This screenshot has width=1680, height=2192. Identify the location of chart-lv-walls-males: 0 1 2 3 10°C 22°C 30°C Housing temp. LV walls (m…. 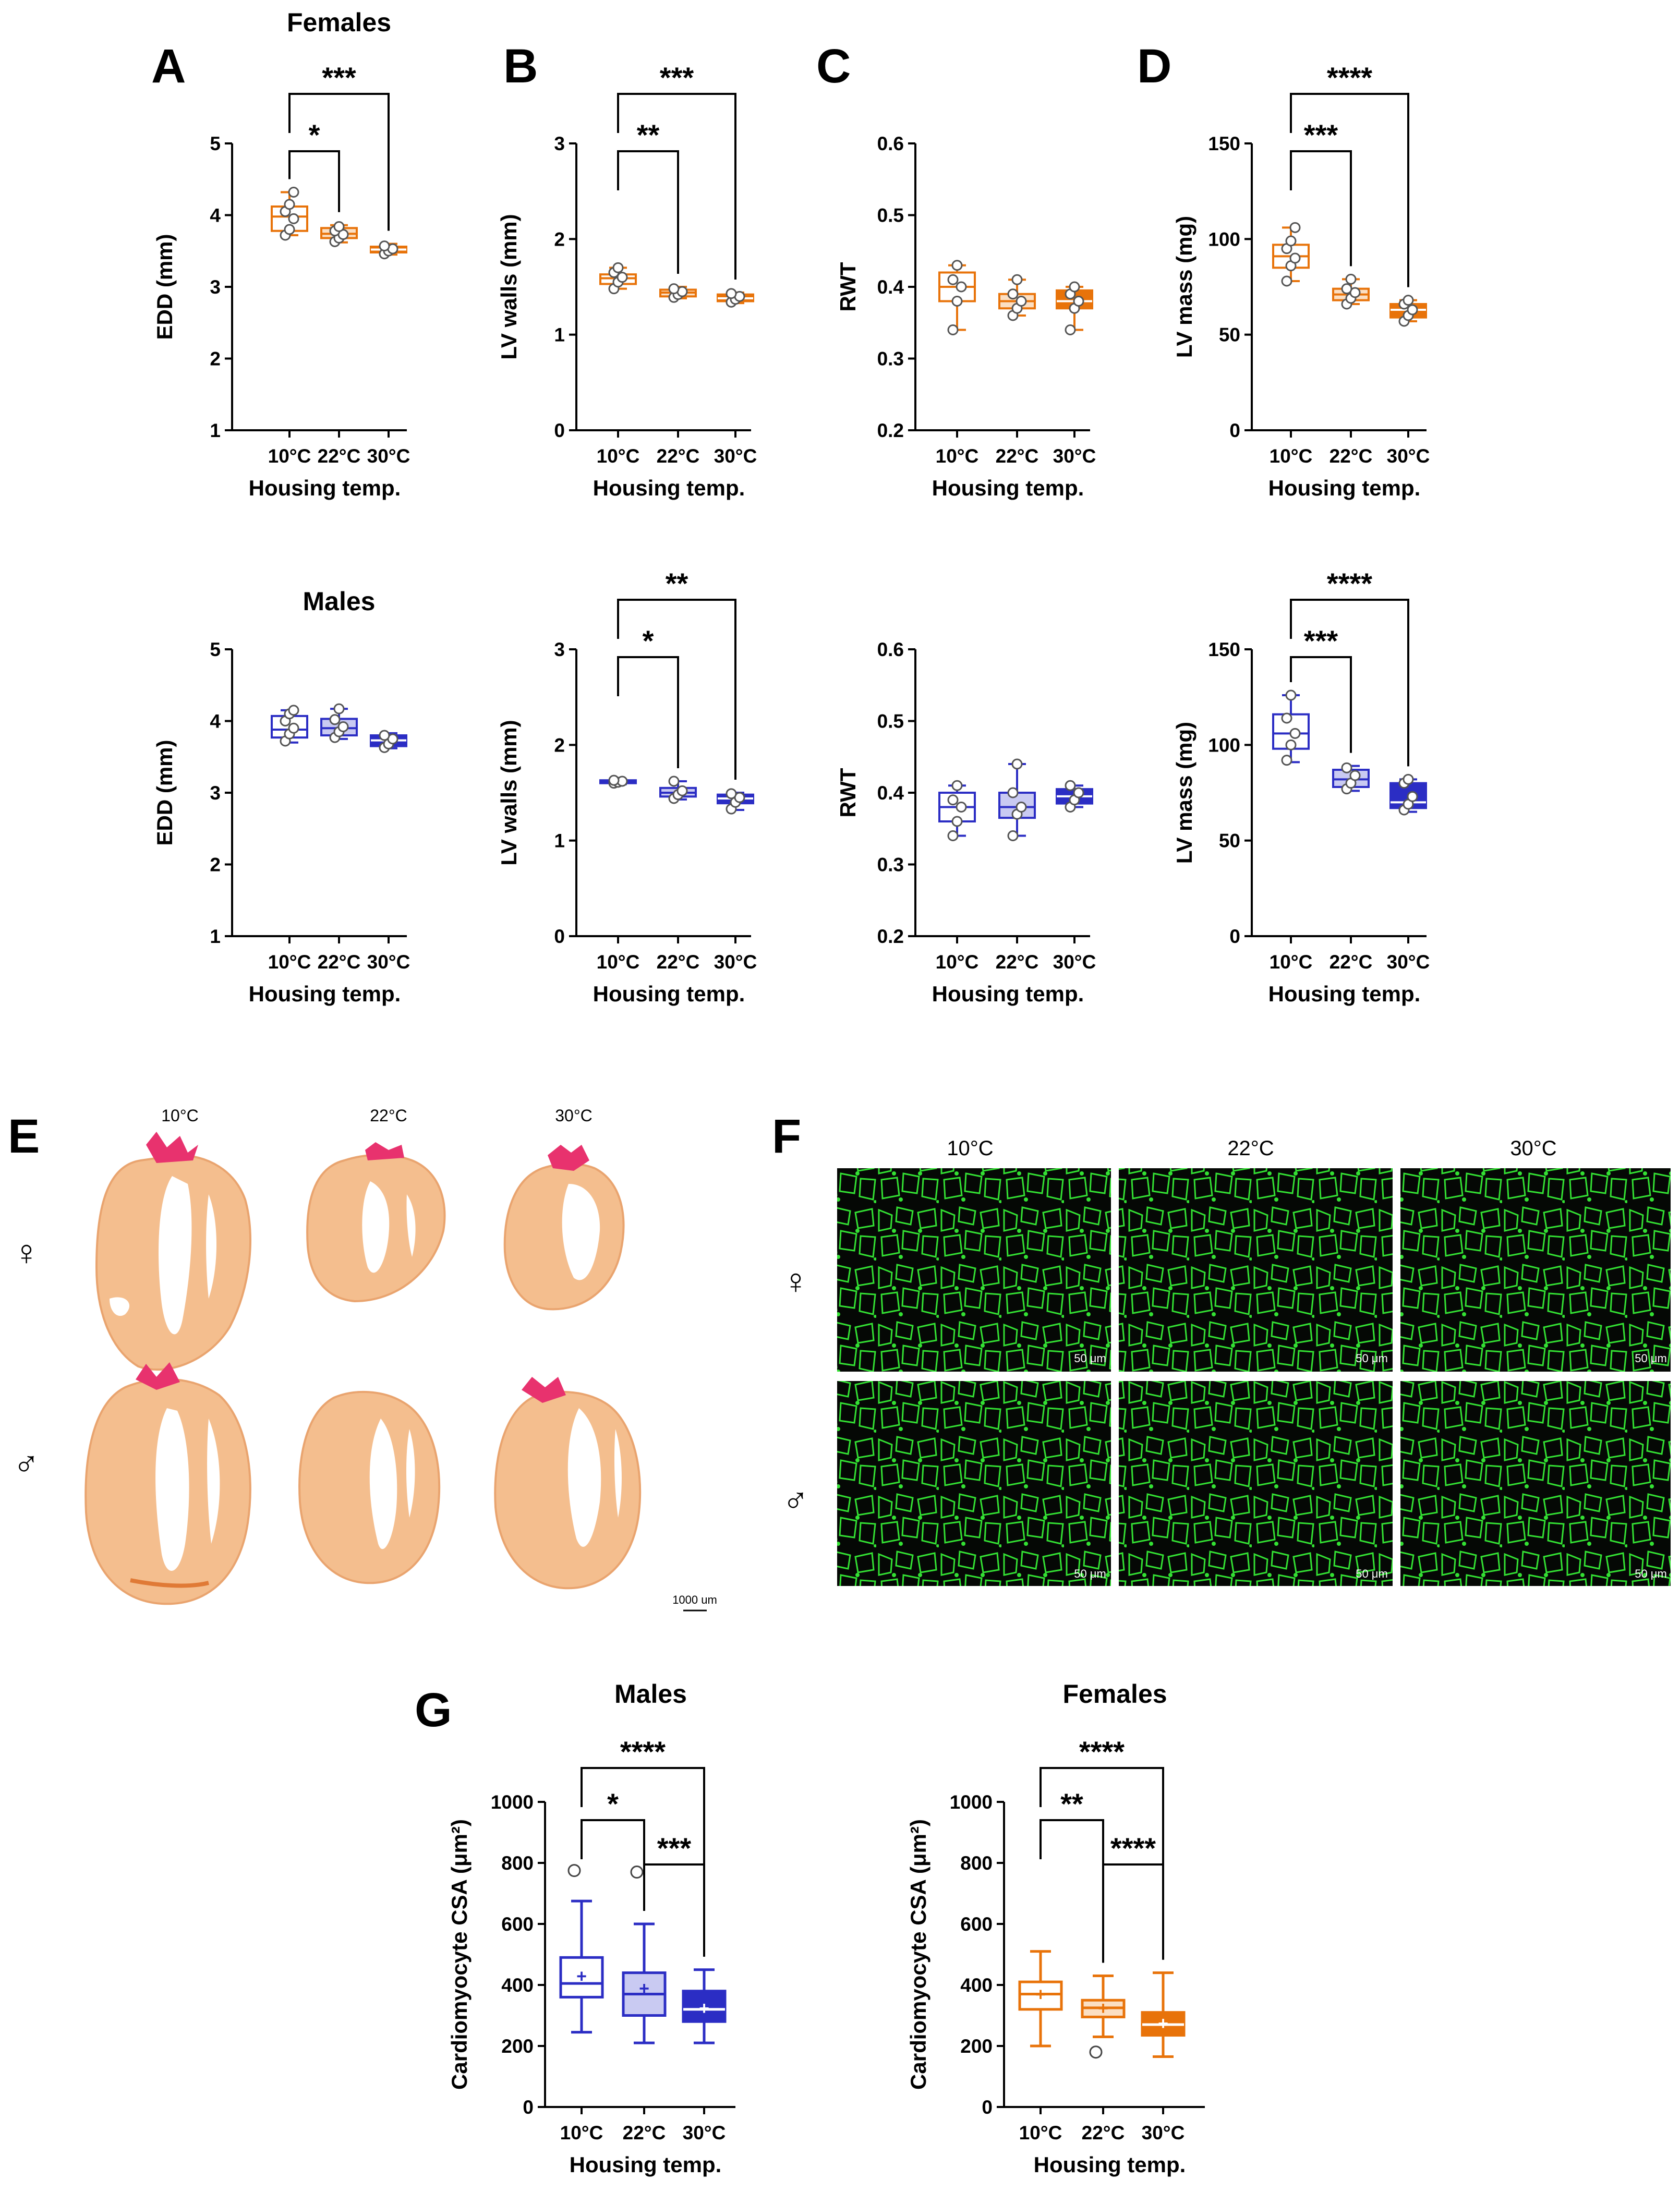
(627, 786).